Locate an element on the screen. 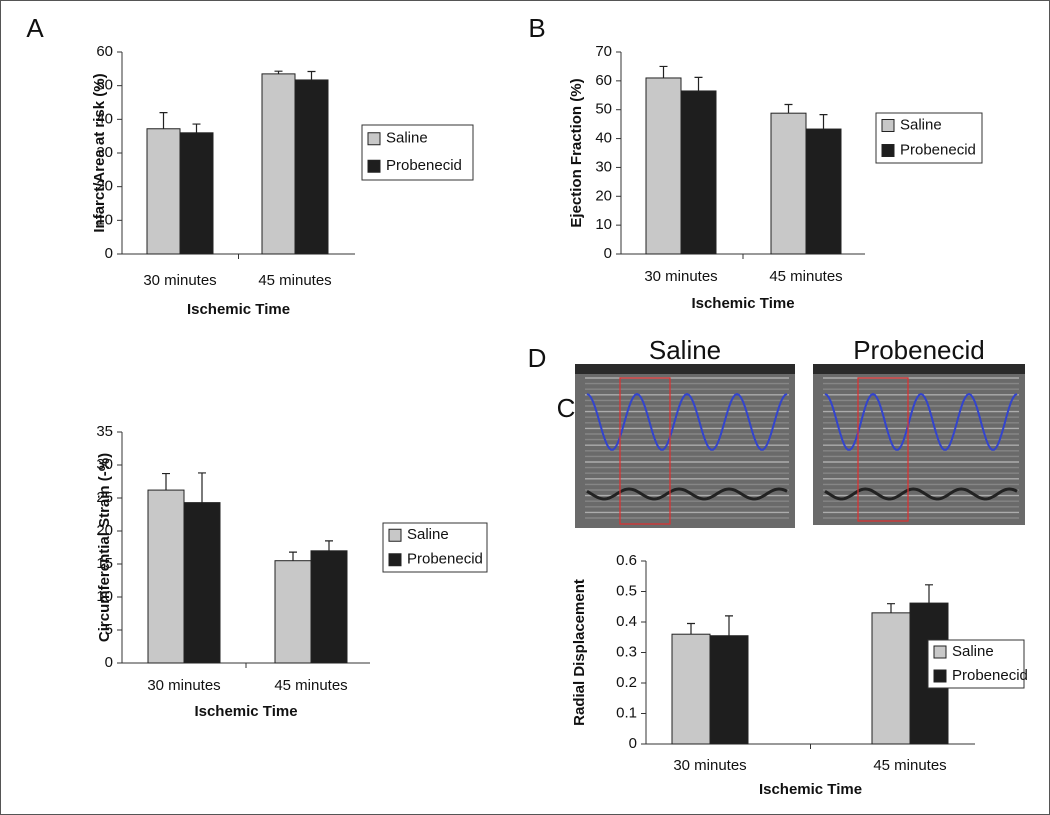 This screenshot has width=1050, height=815. y-axis-title: Infarct/Area at risk (%) is located at coordinates (99, 152).